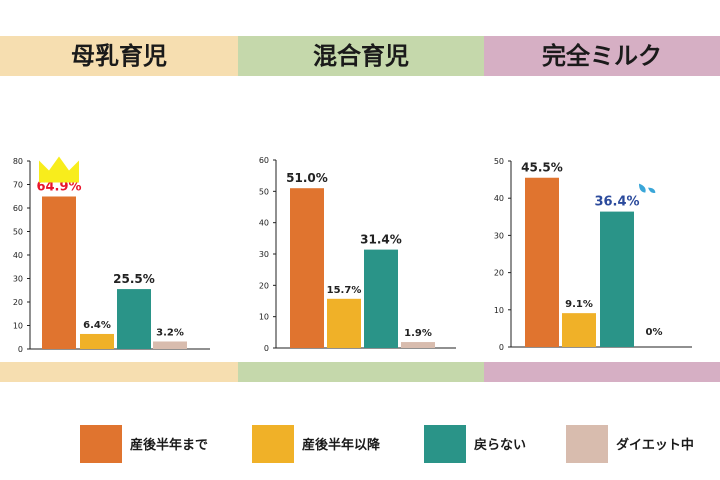  Describe the element at coordinates (18, 161) in the screenshot. I see `y-tick-label: 80` at that location.